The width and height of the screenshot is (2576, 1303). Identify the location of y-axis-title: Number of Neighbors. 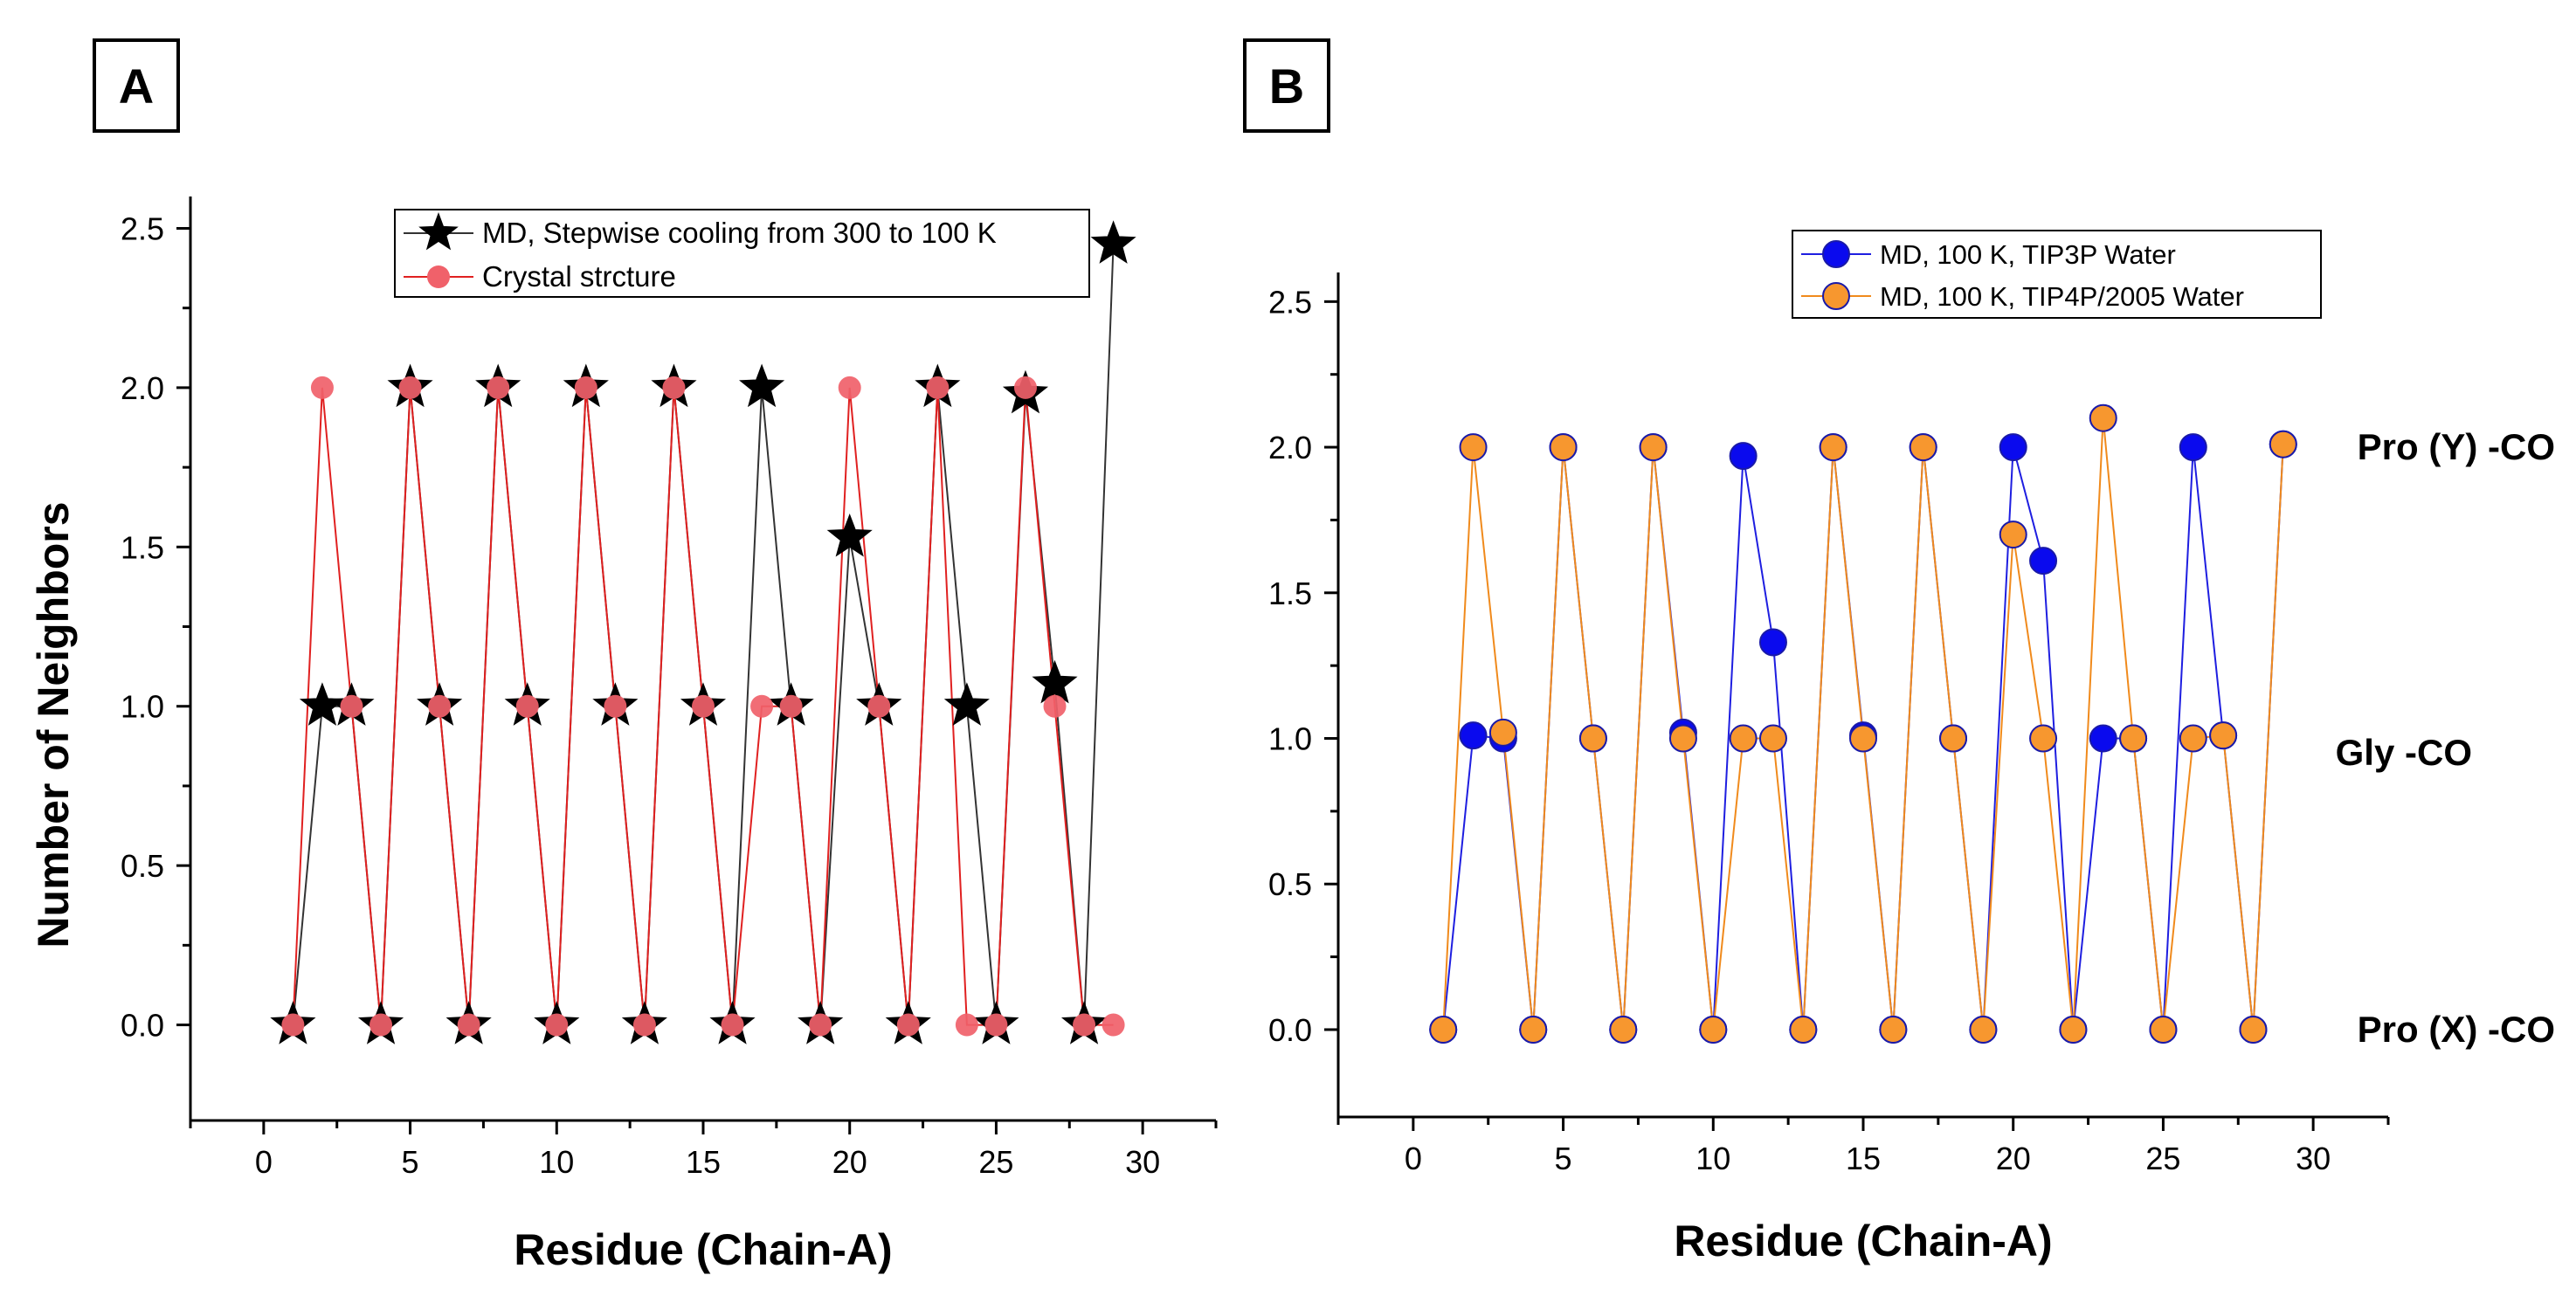
(53, 724).